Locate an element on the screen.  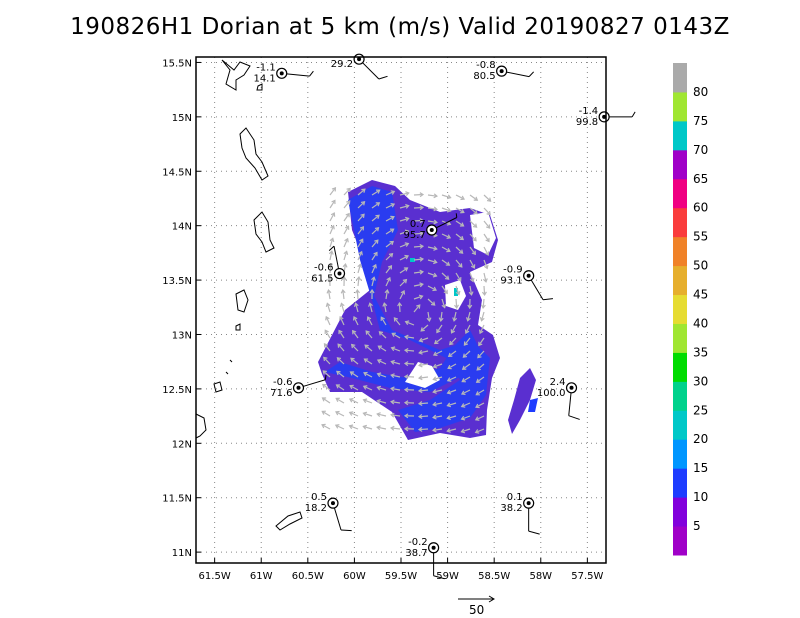
station-top-value: 0.5 is located at coordinates (319, 497).